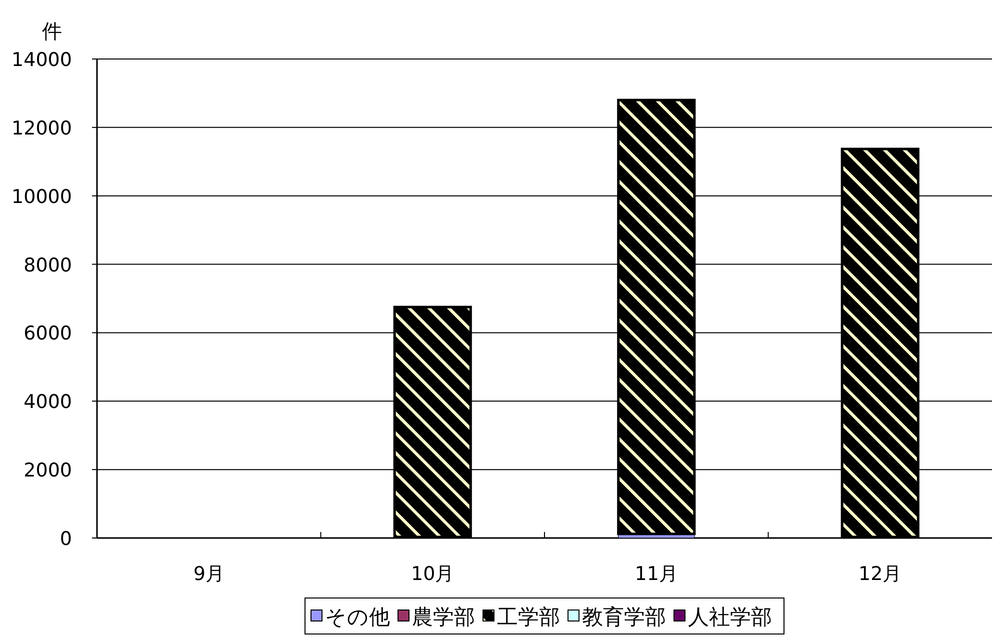 The height and width of the screenshot is (637, 995). Describe the element at coordinates (48, 333) in the screenshot. I see `y-tick-label: 6000` at that location.